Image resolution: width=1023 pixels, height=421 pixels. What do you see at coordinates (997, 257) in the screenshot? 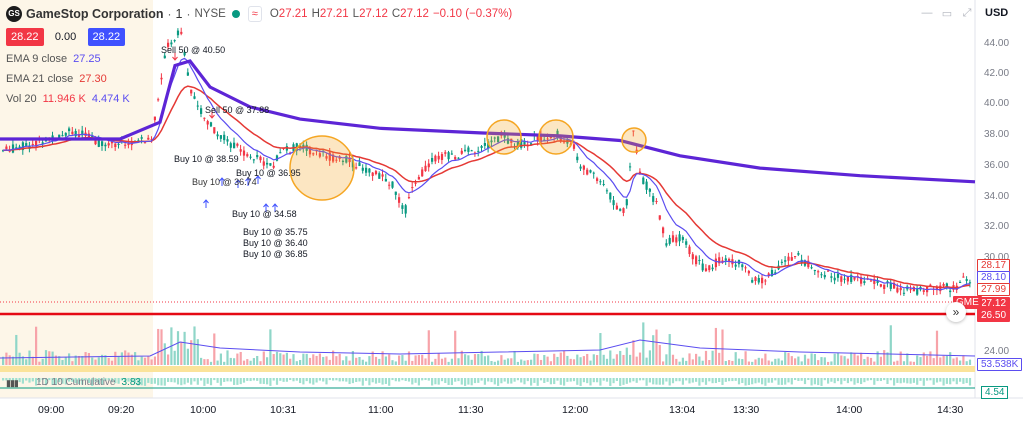
I see `price-axis-label: 30.00` at bounding box center [997, 257].